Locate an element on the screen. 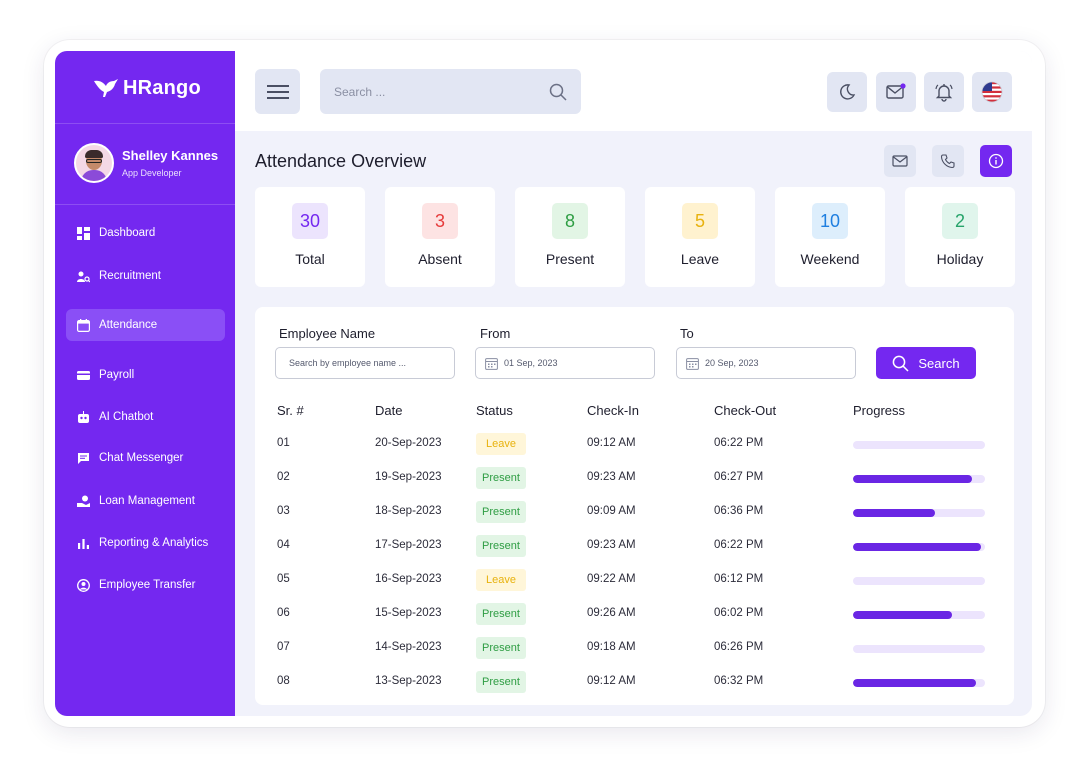 The image size is (1089, 775). row-sr: 08 is located at coordinates (283, 681).